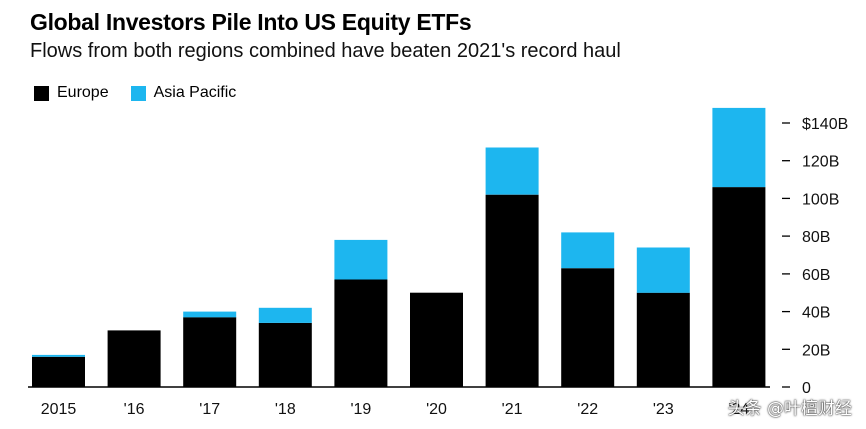  Describe the element at coordinates (195, 92) in the screenshot. I see `legend-label-asia-pacific: Asia Pacific` at that location.